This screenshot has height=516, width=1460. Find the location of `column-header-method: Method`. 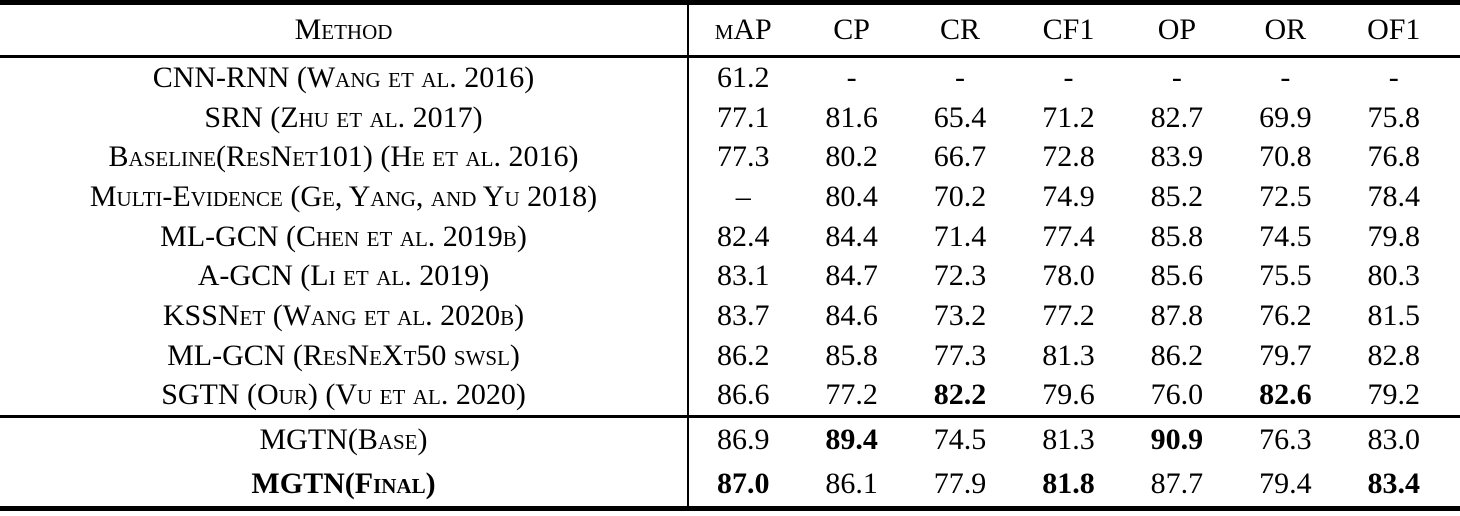

column-header-method: Method is located at coordinates (343, 29).